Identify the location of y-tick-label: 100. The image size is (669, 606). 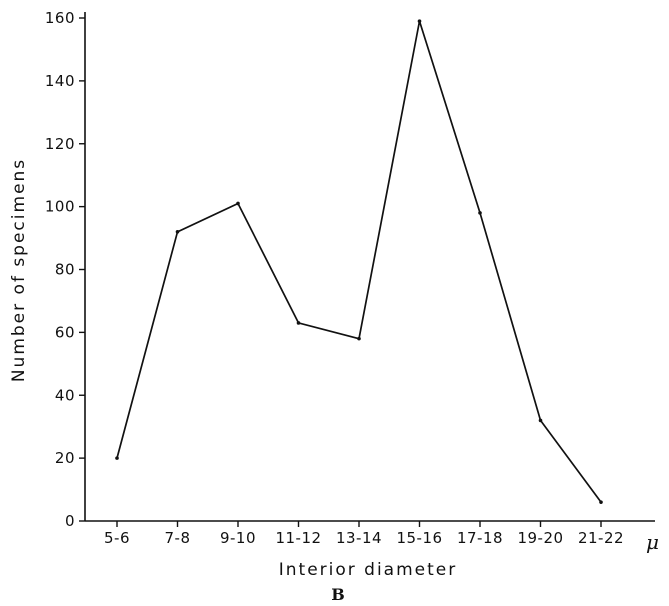
(60, 207).